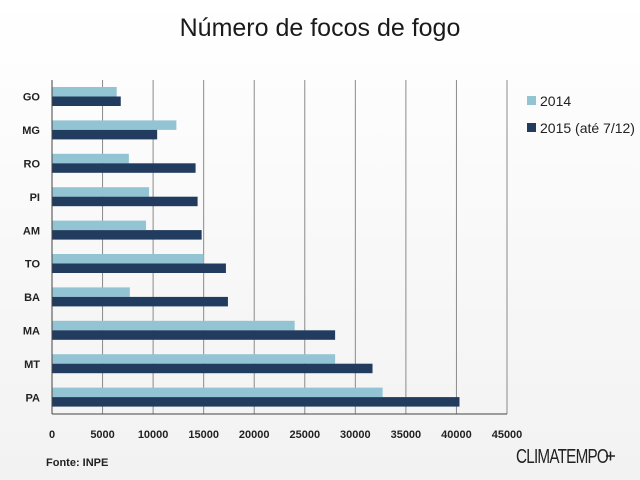 The width and height of the screenshot is (640, 480). I want to click on x-tick-label: 0, so click(52, 435).